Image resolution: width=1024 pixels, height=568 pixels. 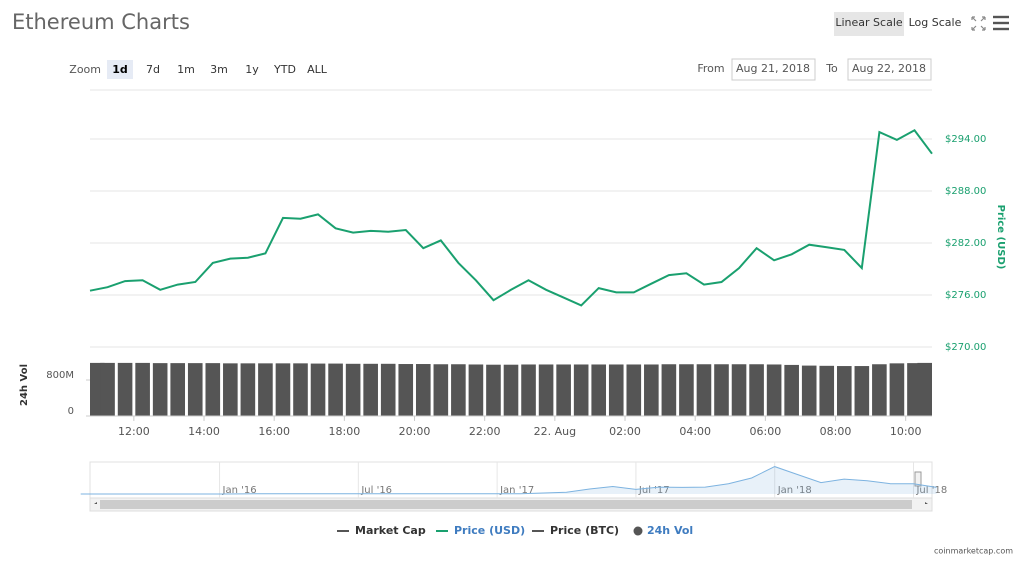 I want to click on x-tick-label: Jul '18, so click(x=931, y=490).